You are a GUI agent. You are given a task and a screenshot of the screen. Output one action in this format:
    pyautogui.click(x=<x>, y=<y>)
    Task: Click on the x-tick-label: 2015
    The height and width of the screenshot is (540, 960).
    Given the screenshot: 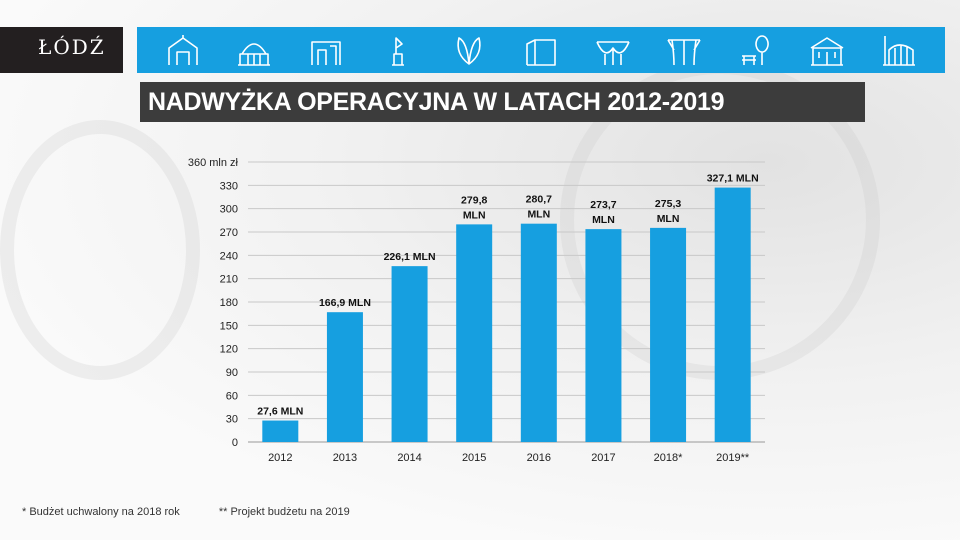 What is the action you would take?
    pyautogui.click(x=474, y=458)
    